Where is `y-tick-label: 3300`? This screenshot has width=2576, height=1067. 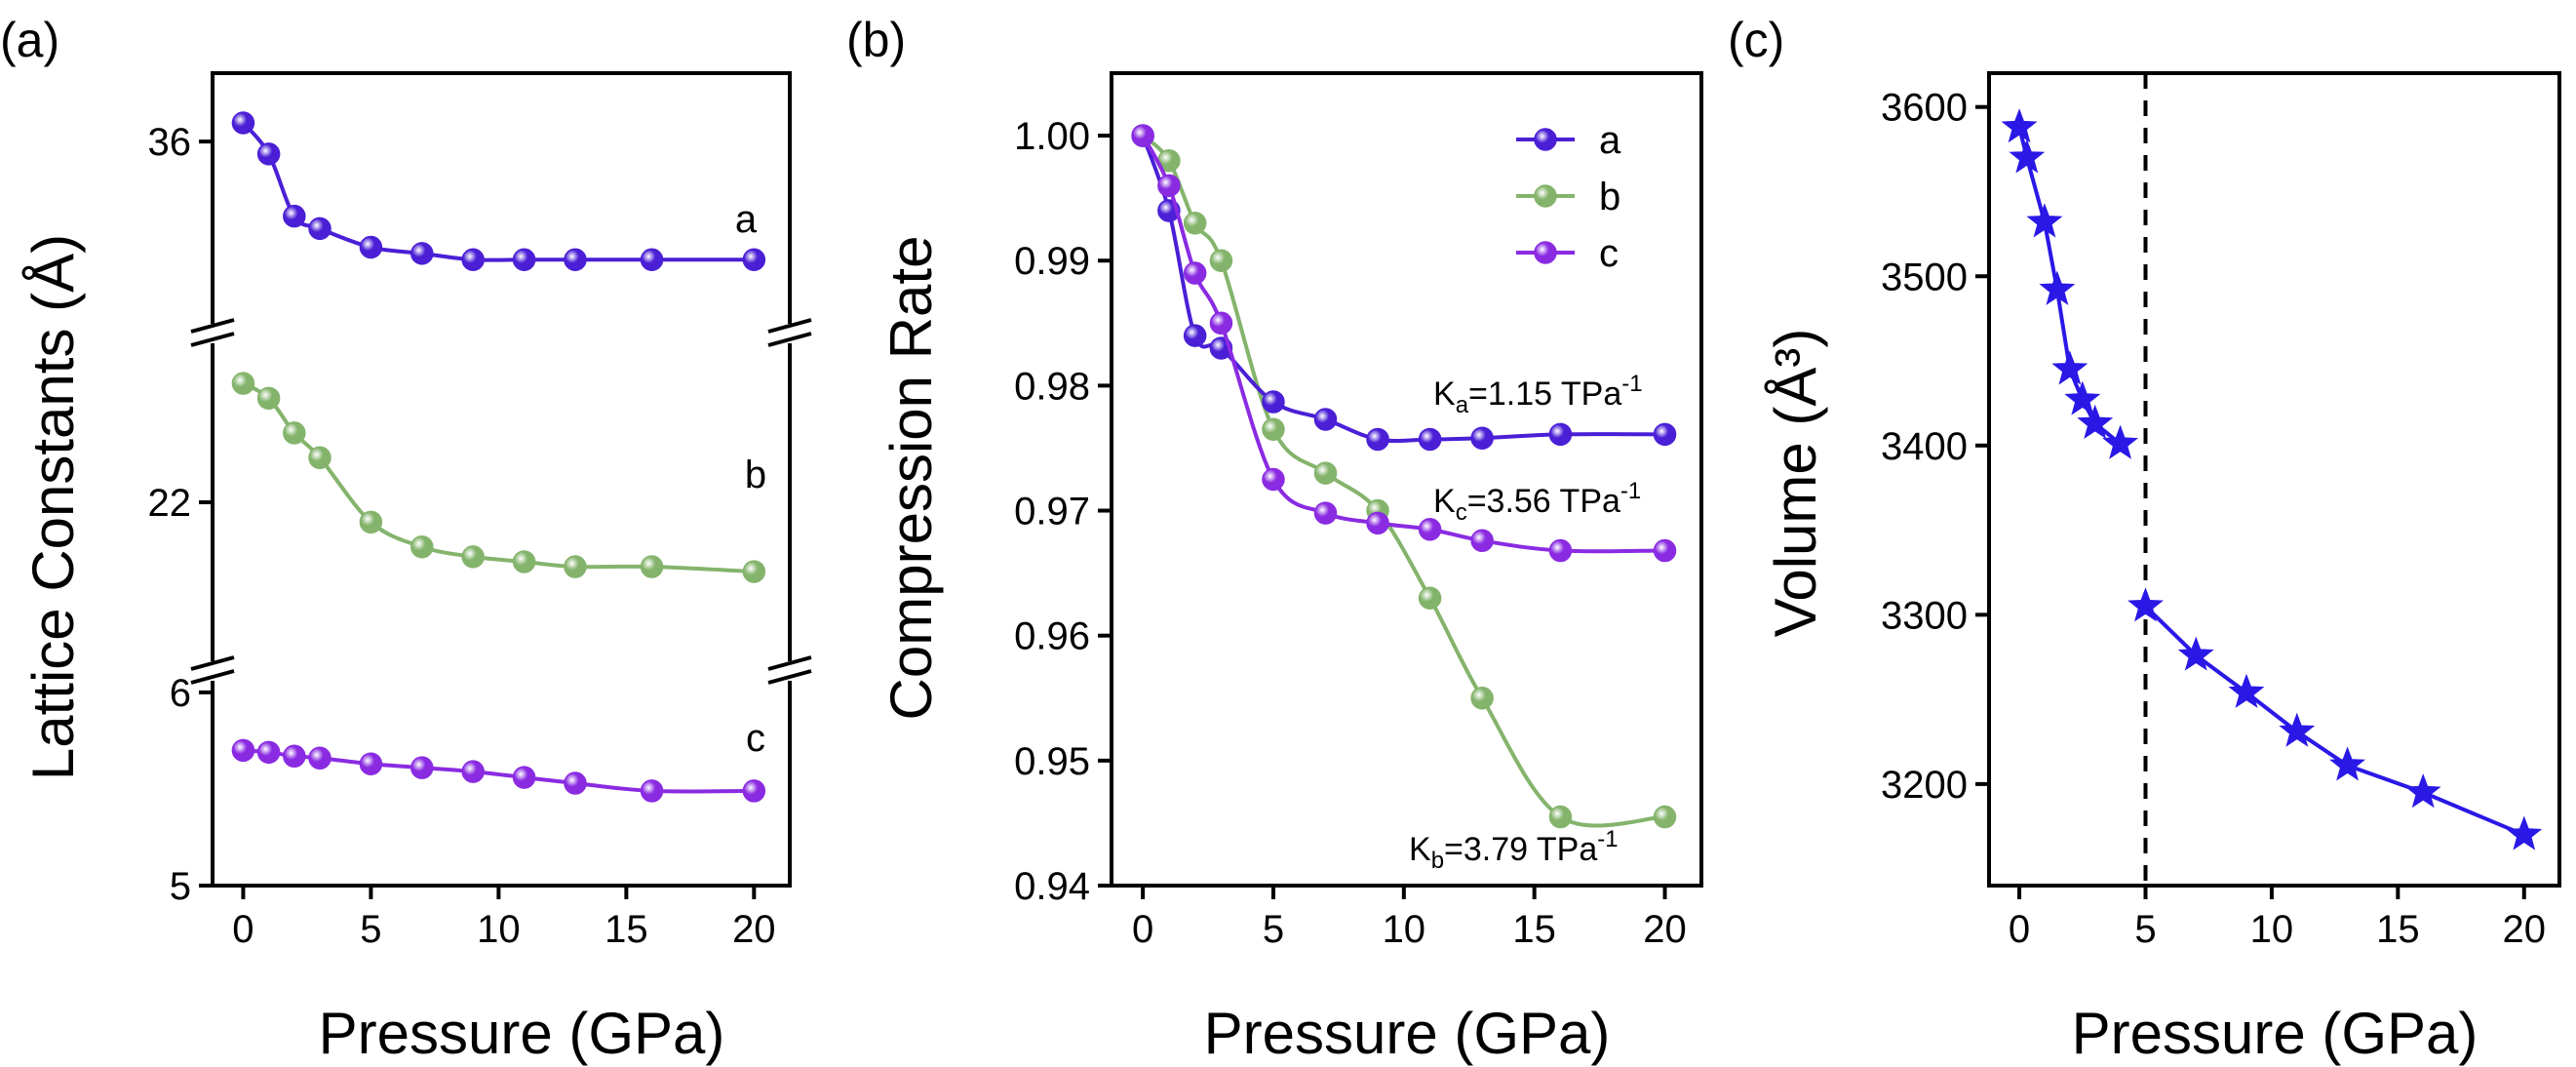 y-tick-label: 3300 is located at coordinates (1924, 615).